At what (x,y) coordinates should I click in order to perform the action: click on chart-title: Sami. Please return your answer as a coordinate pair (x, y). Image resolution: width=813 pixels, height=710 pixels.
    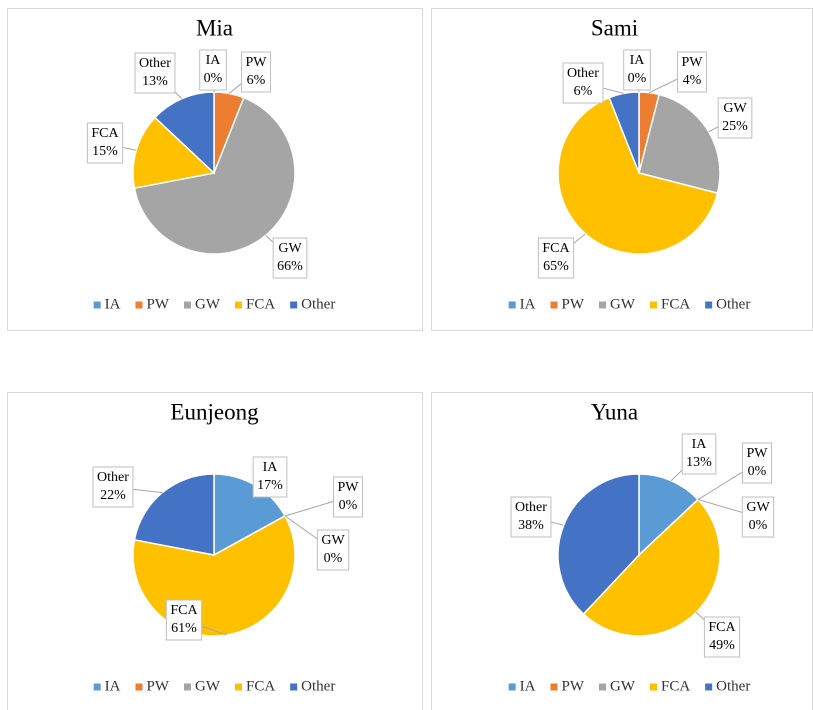
    Looking at the image, I should click on (614, 27).